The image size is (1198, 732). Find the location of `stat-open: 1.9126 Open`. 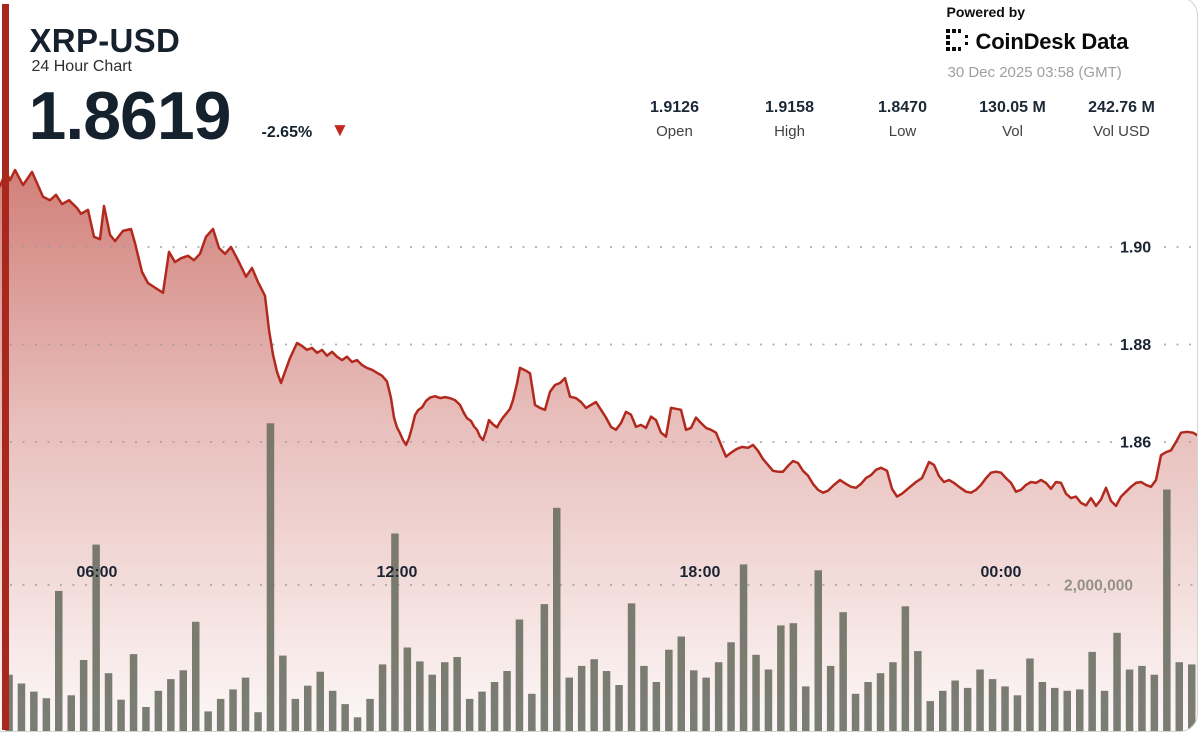

stat-open: 1.9126 Open is located at coordinates (674, 119).